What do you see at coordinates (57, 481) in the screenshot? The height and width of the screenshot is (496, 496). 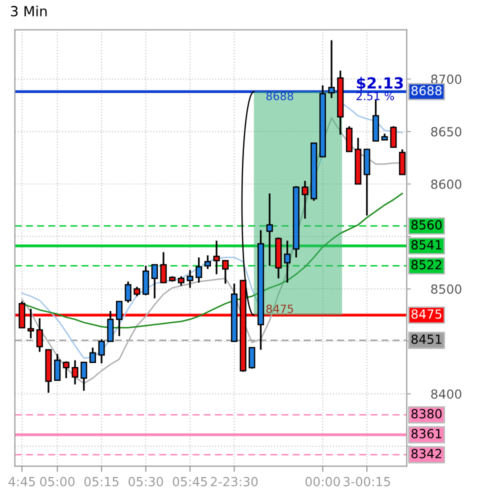 I see `x-tick-label: 05:00` at bounding box center [57, 481].